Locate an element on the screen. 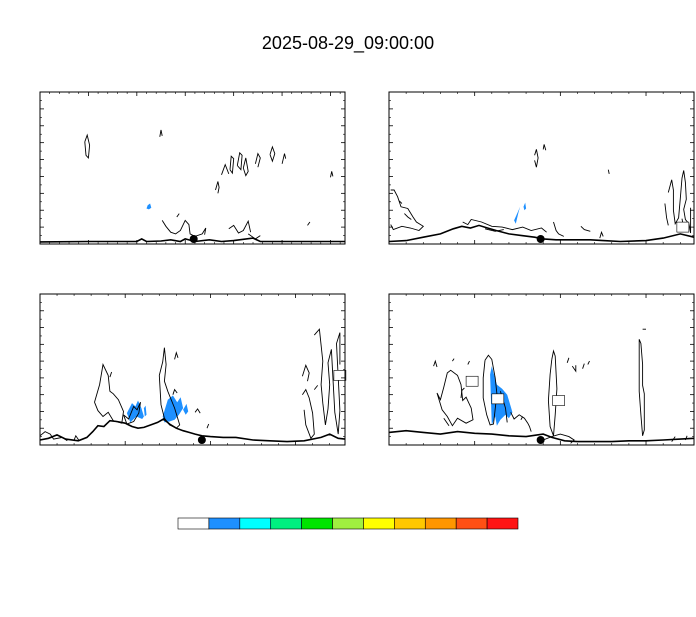 The height and width of the screenshot is (617, 696). panel-sw-ne is located at coordinates (541, 168).